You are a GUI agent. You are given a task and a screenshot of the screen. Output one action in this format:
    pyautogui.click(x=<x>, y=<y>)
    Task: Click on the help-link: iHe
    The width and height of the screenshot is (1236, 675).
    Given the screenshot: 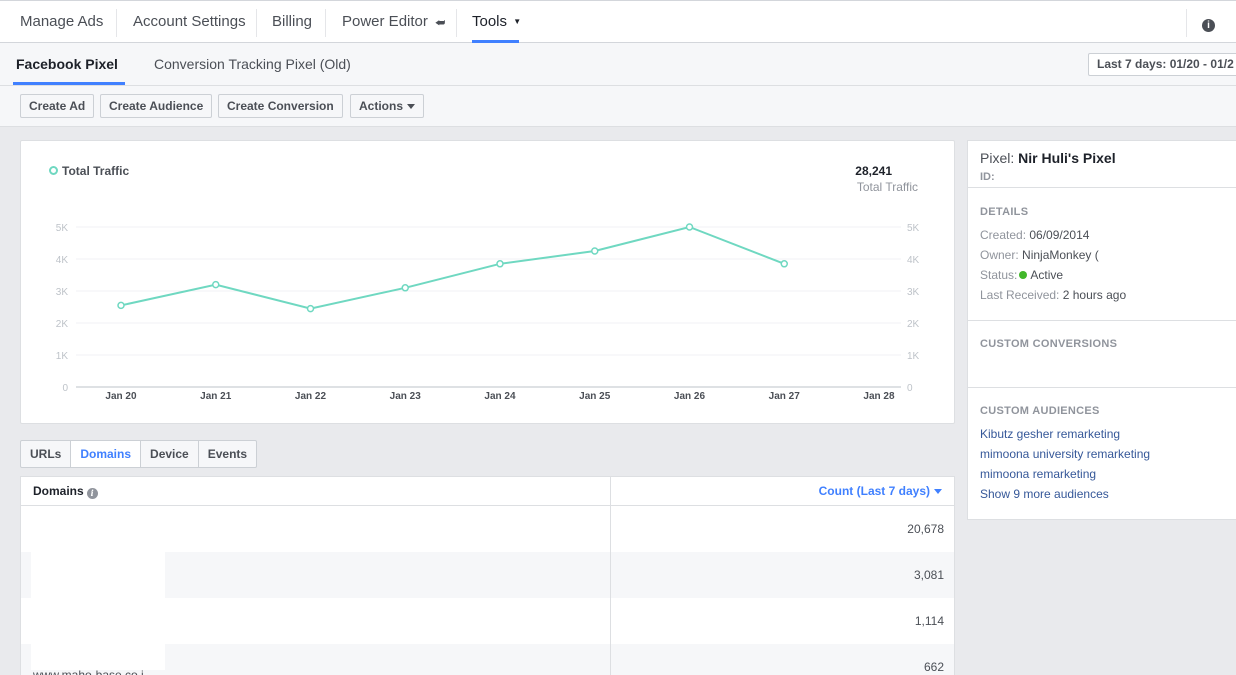 What is the action you would take?
    pyautogui.click(x=1219, y=36)
    